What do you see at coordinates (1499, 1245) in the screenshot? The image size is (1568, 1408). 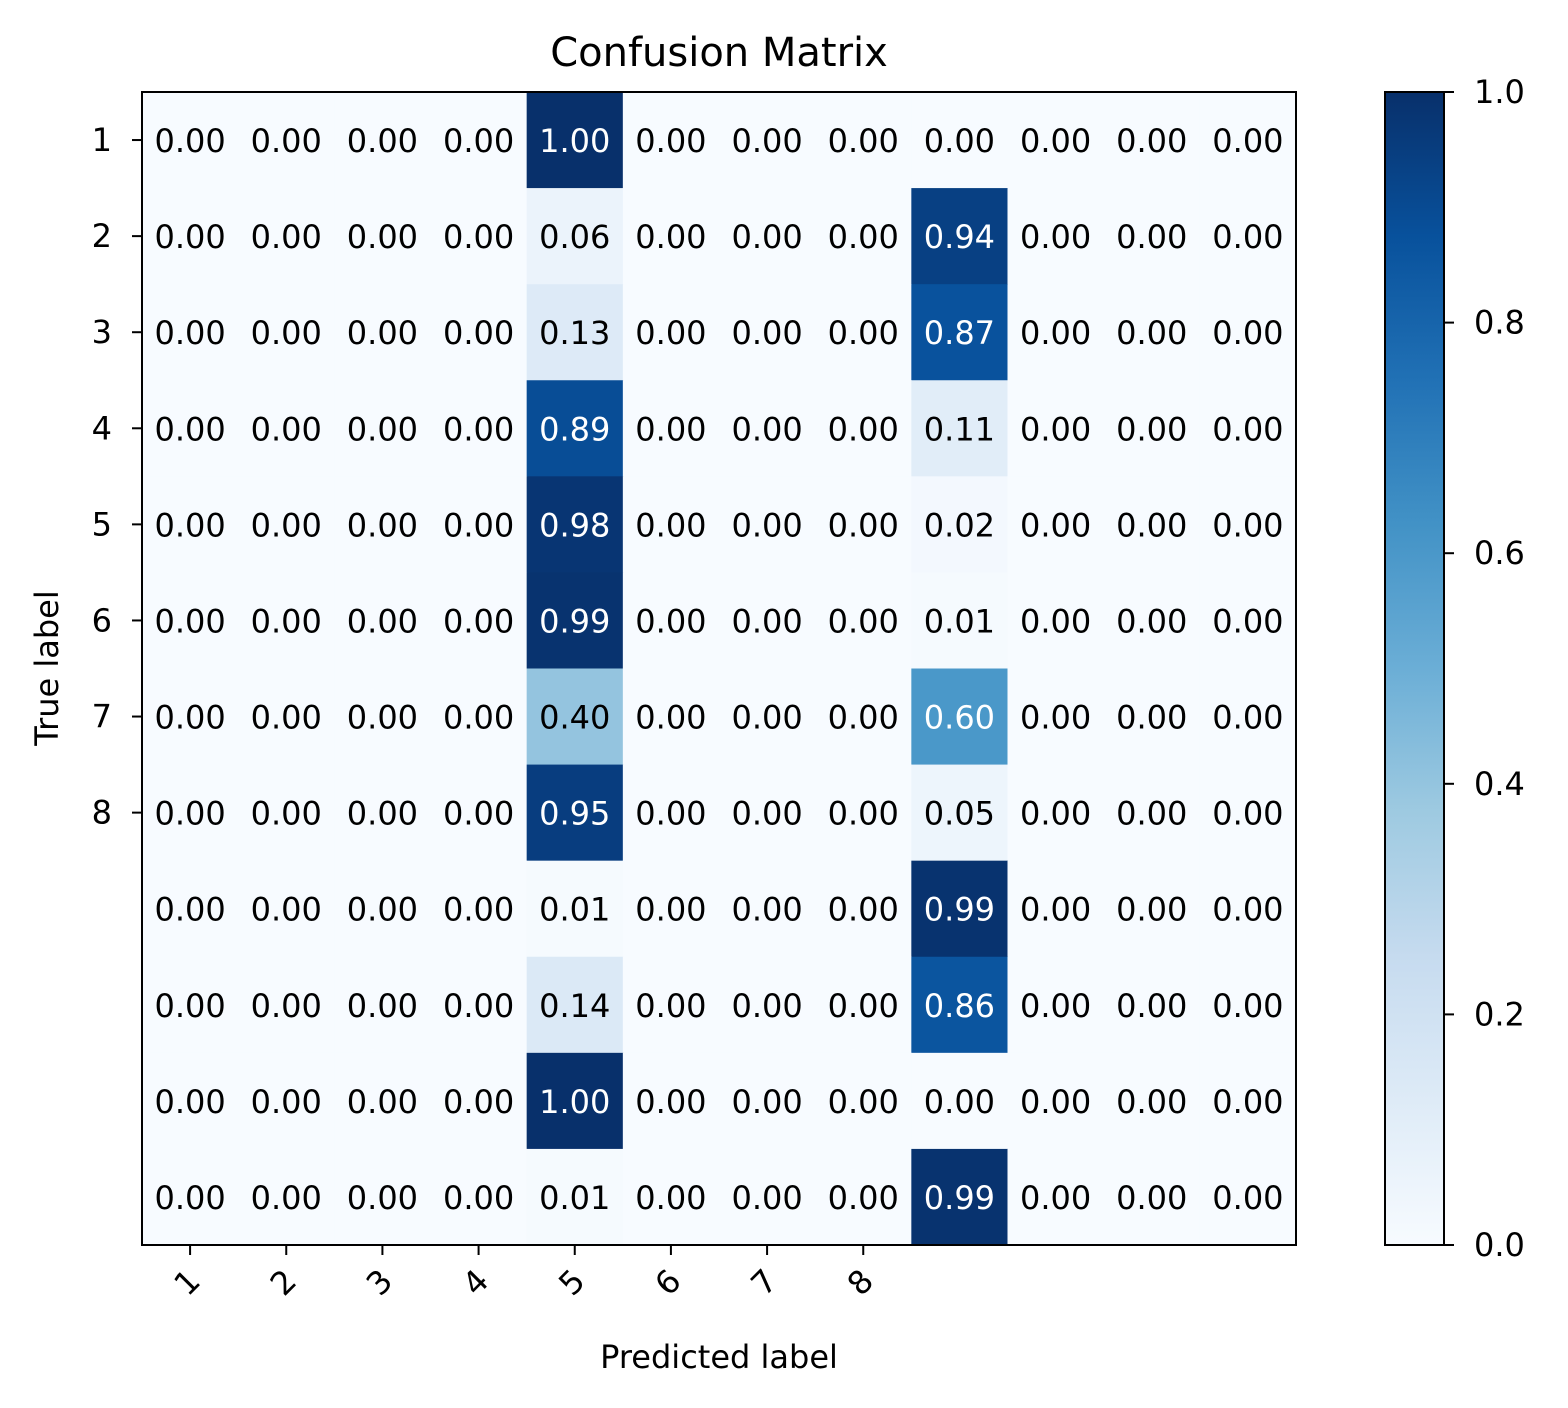 I see `colorbar-tick-label: 0.0` at bounding box center [1499, 1245].